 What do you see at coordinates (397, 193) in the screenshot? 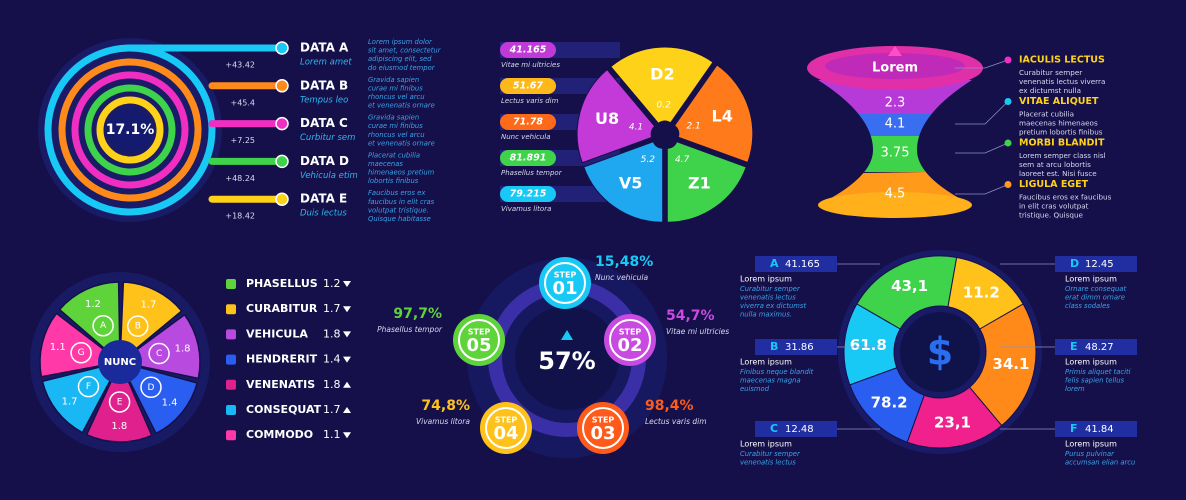
I see `ring-desc: Faucibus eros ex` at bounding box center [397, 193].